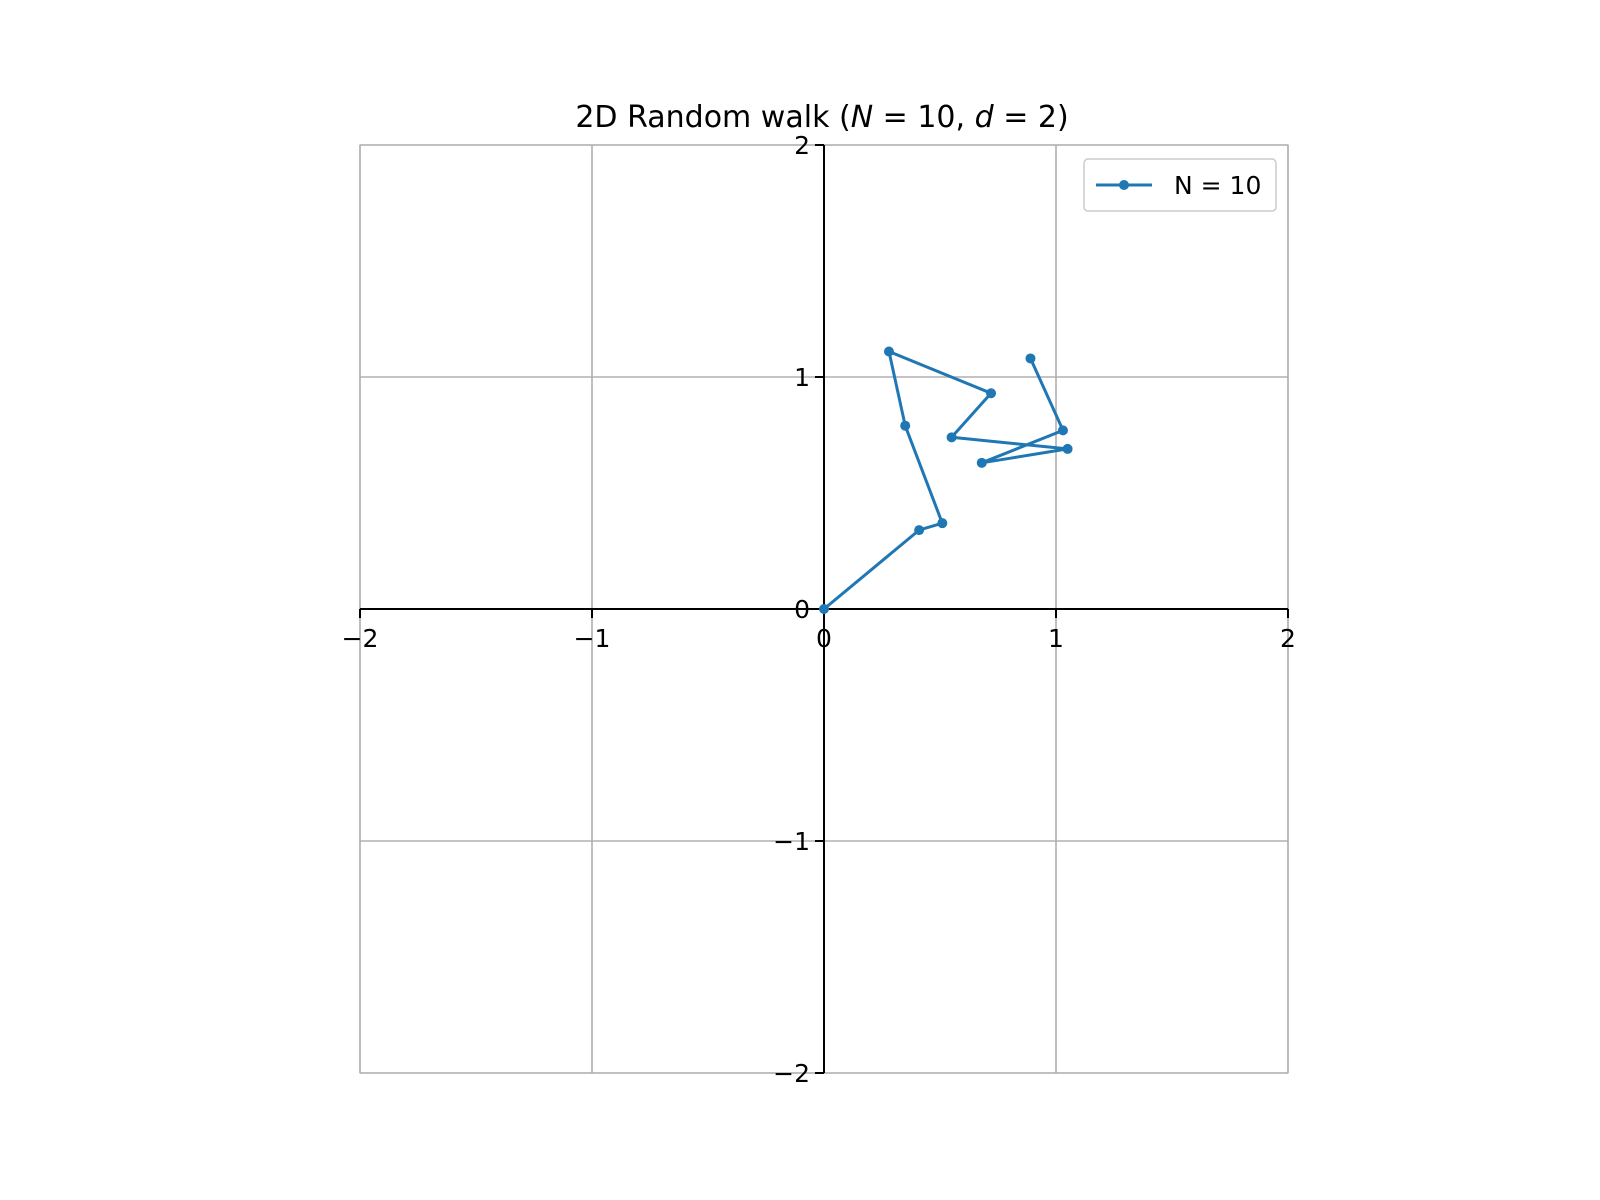  Describe the element at coordinates (821, 117) in the screenshot. I see `chart-title: 2D Random walk (N = 10, d = 2)` at that location.